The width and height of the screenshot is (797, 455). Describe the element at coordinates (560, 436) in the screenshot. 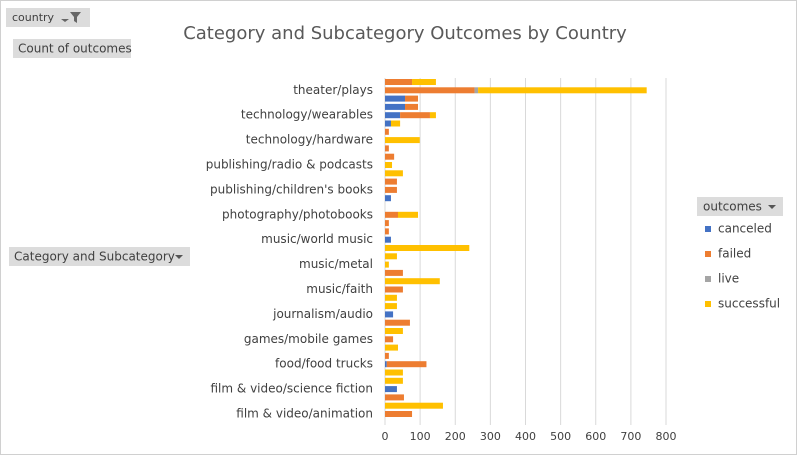

I see `x-tick-label: 500` at that location.